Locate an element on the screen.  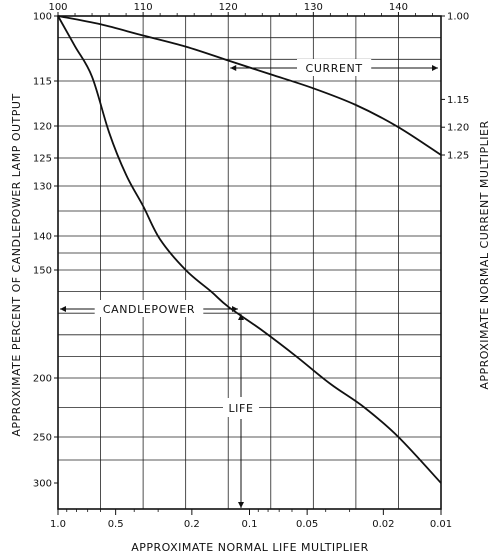
y-left-tick-label: 200 is located at coordinates (42, 379).